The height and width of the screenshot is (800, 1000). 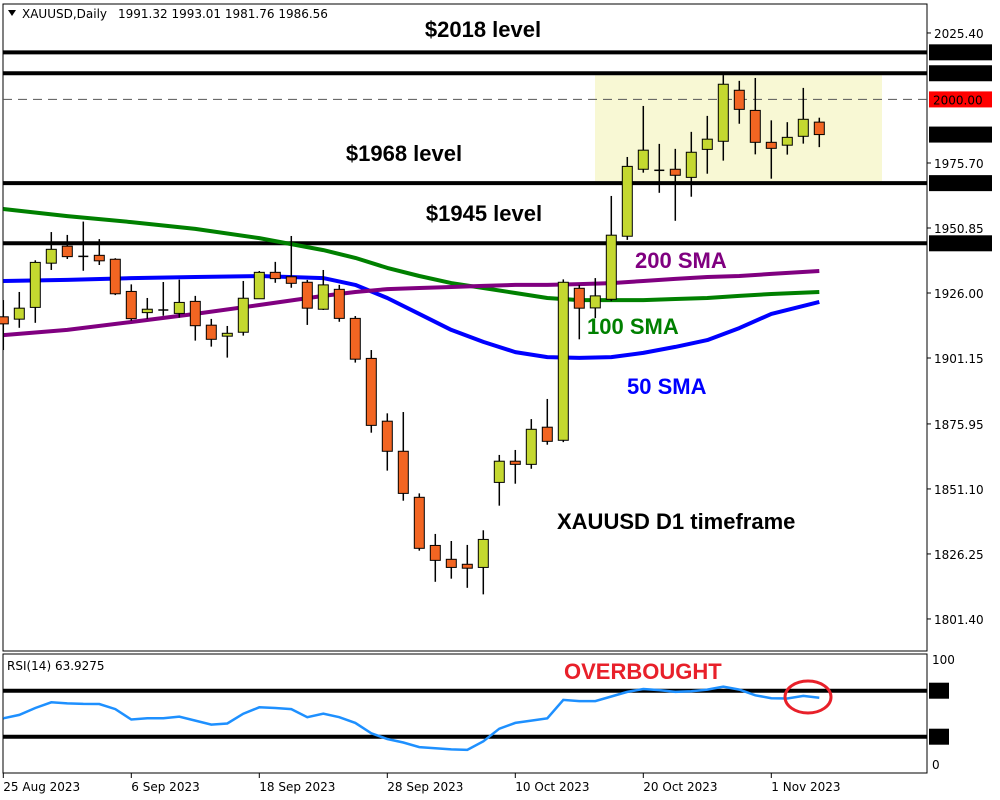 What do you see at coordinates (56, 666) in the screenshot?
I see `rsi-label: RSI(14) 63.9275` at bounding box center [56, 666].